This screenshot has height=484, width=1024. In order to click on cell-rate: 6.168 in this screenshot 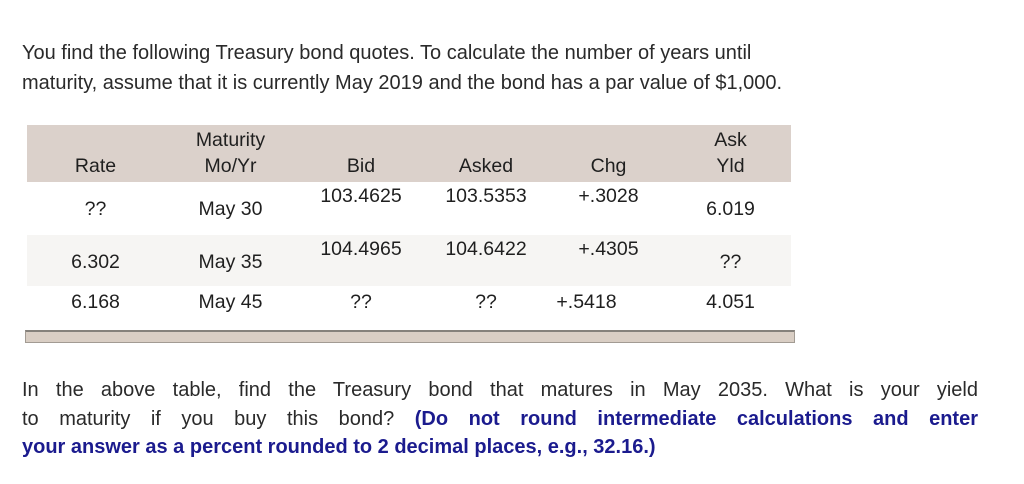, I will do `click(95, 302)`.